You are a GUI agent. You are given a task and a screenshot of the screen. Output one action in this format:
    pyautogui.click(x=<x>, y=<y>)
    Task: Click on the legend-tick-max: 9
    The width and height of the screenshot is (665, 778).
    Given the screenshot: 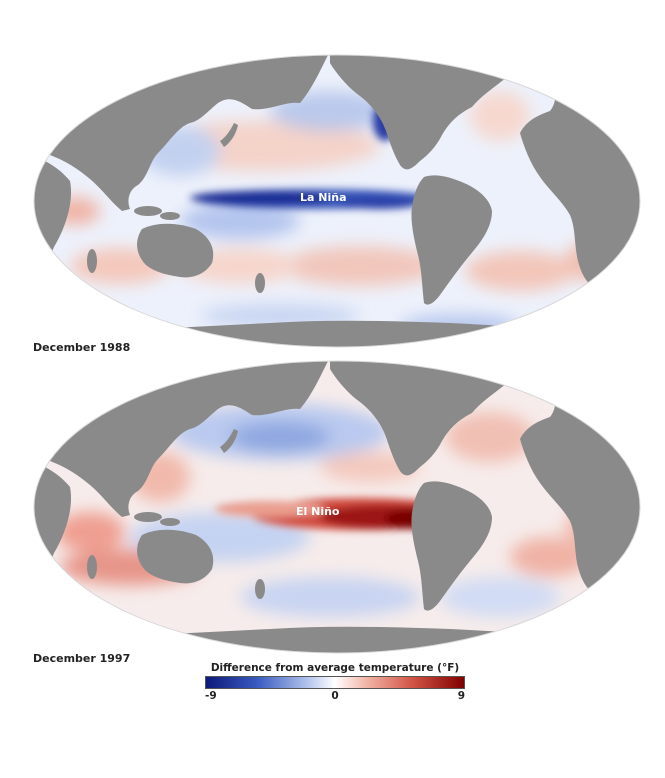 What is the action you would take?
    pyautogui.click(x=461, y=696)
    